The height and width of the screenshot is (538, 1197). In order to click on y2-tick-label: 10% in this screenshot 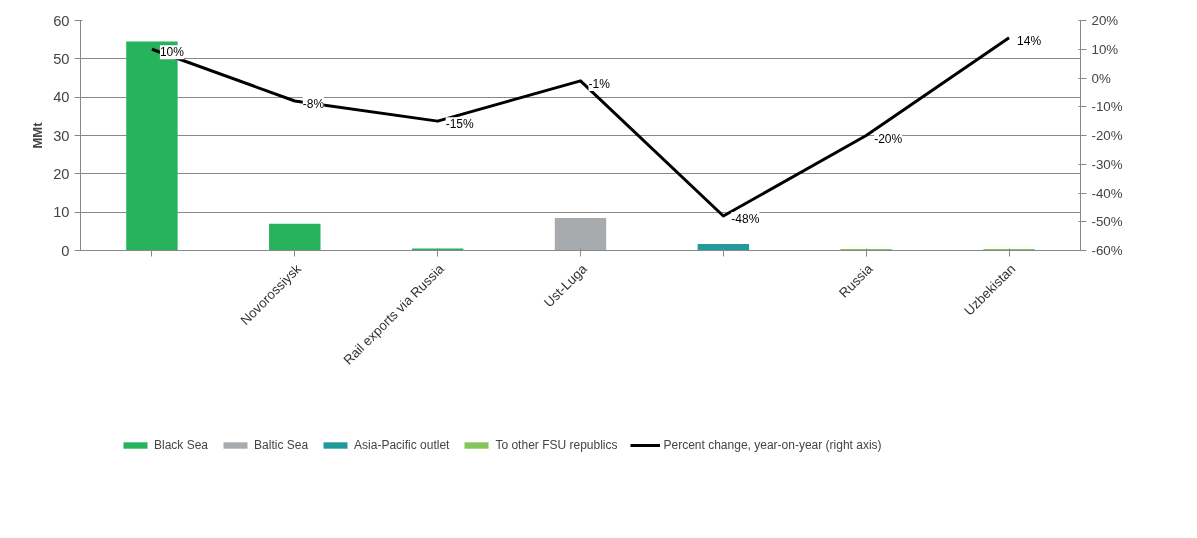, I will do `click(1105, 49)`.